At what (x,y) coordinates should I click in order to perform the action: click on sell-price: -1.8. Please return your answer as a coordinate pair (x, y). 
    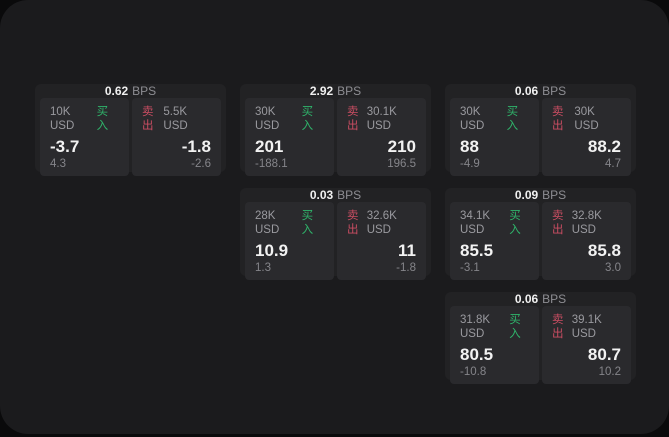
    Looking at the image, I should click on (196, 146).